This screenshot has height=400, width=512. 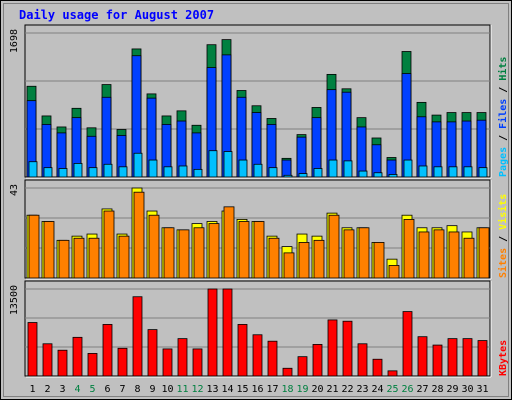 What do you see at coordinates (503, 212) in the screenshot?
I see `legend-label-visits: Visits` at bounding box center [503, 212].